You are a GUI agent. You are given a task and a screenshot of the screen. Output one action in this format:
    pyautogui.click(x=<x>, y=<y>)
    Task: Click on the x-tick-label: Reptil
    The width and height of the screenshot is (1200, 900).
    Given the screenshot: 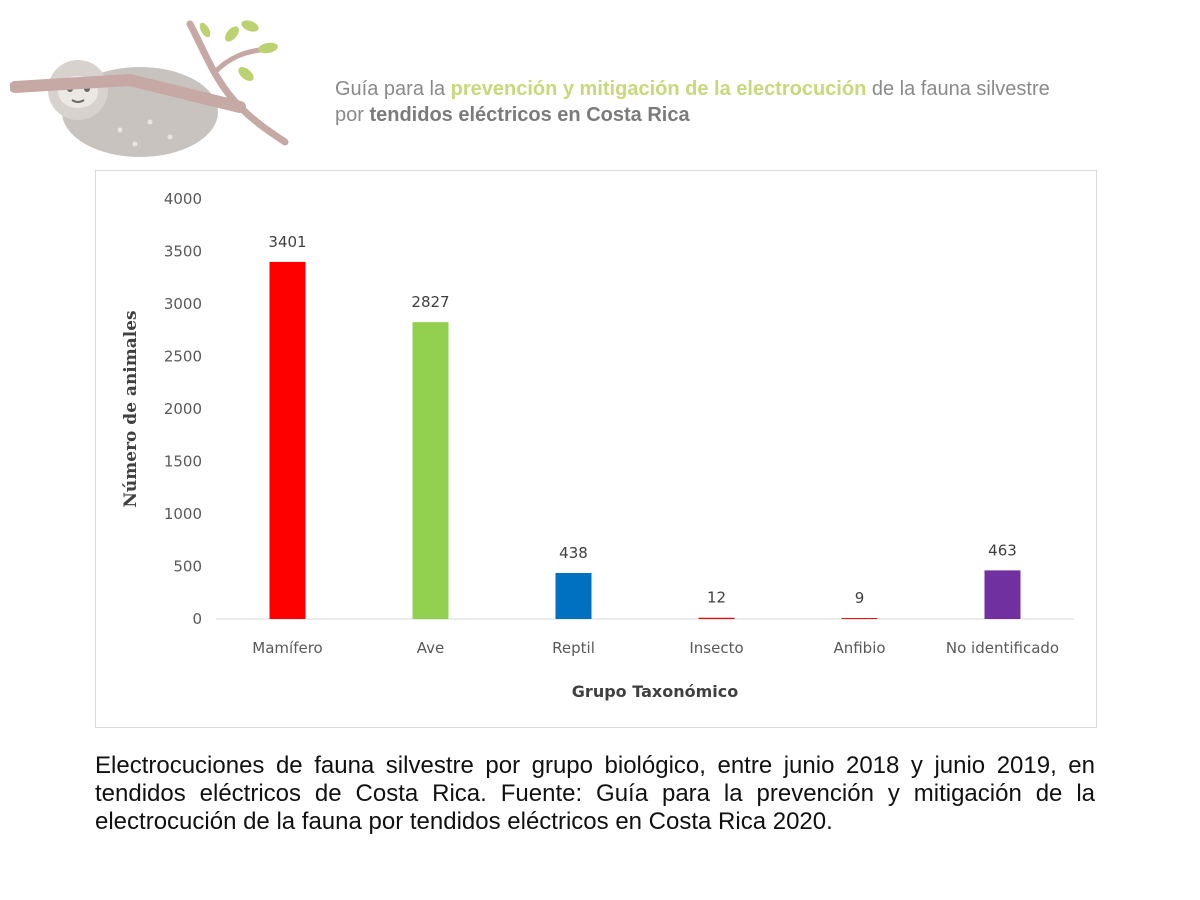 What is the action you would take?
    pyautogui.click(x=573, y=648)
    